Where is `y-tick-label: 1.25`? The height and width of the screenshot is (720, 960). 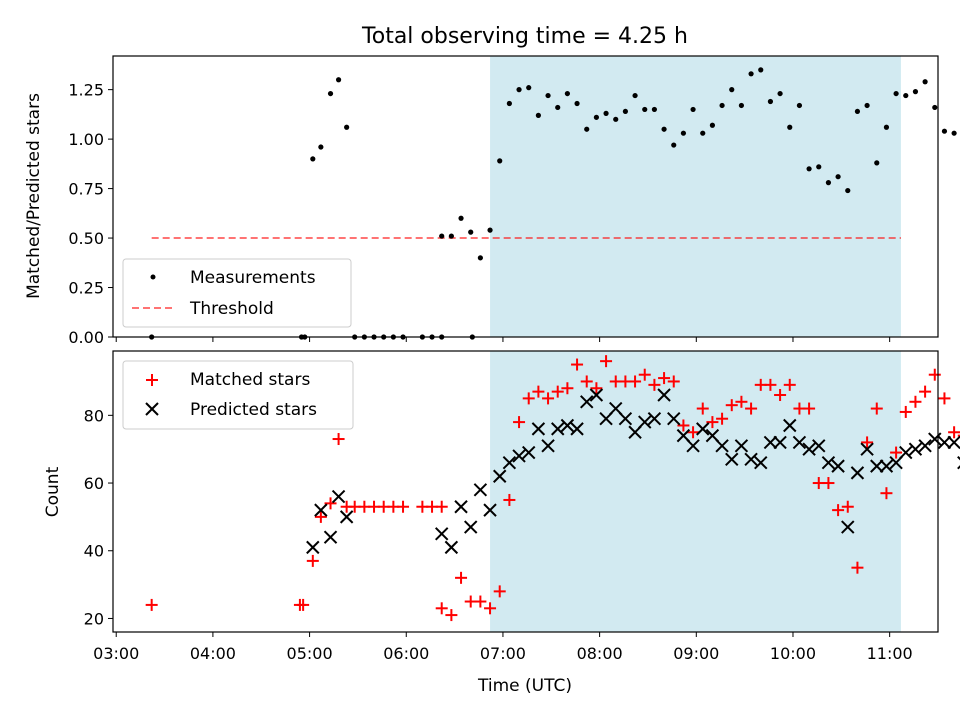
y-tick-label: 1.25 is located at coordinates (86, 90).